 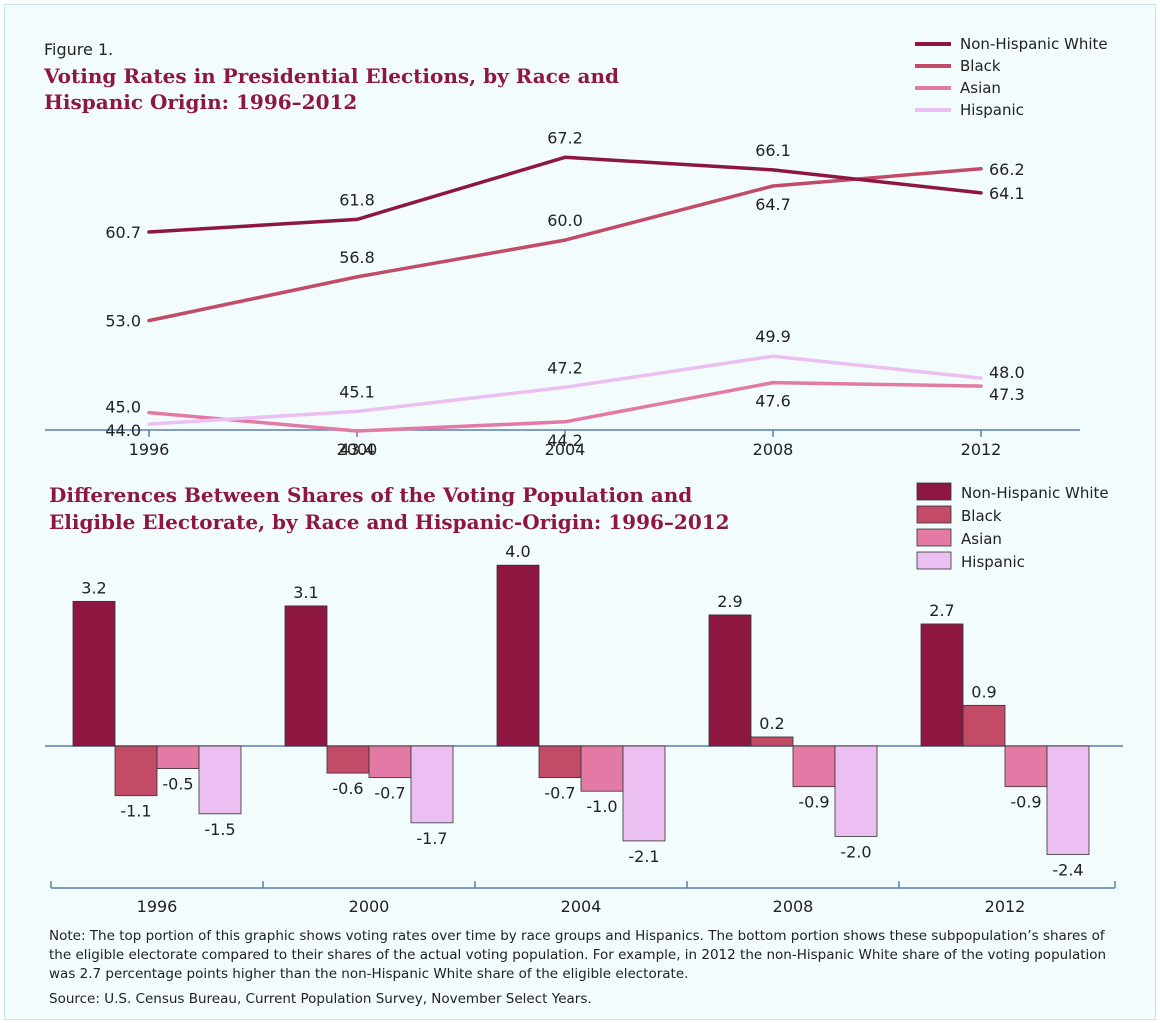 What do you see at coordinates (1007, 372) in the screenshot?
I see `data-label-hispanic: 48.0` at bounding box center [1007, 372].